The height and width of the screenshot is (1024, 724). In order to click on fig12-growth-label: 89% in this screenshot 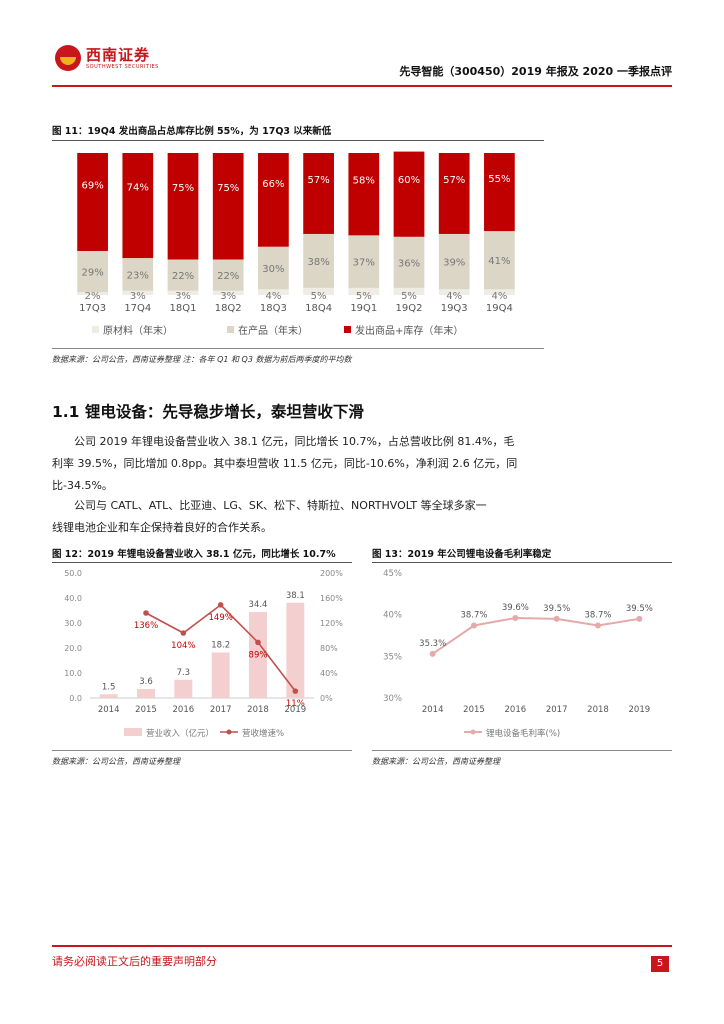, I will do `click(258, 655)`.